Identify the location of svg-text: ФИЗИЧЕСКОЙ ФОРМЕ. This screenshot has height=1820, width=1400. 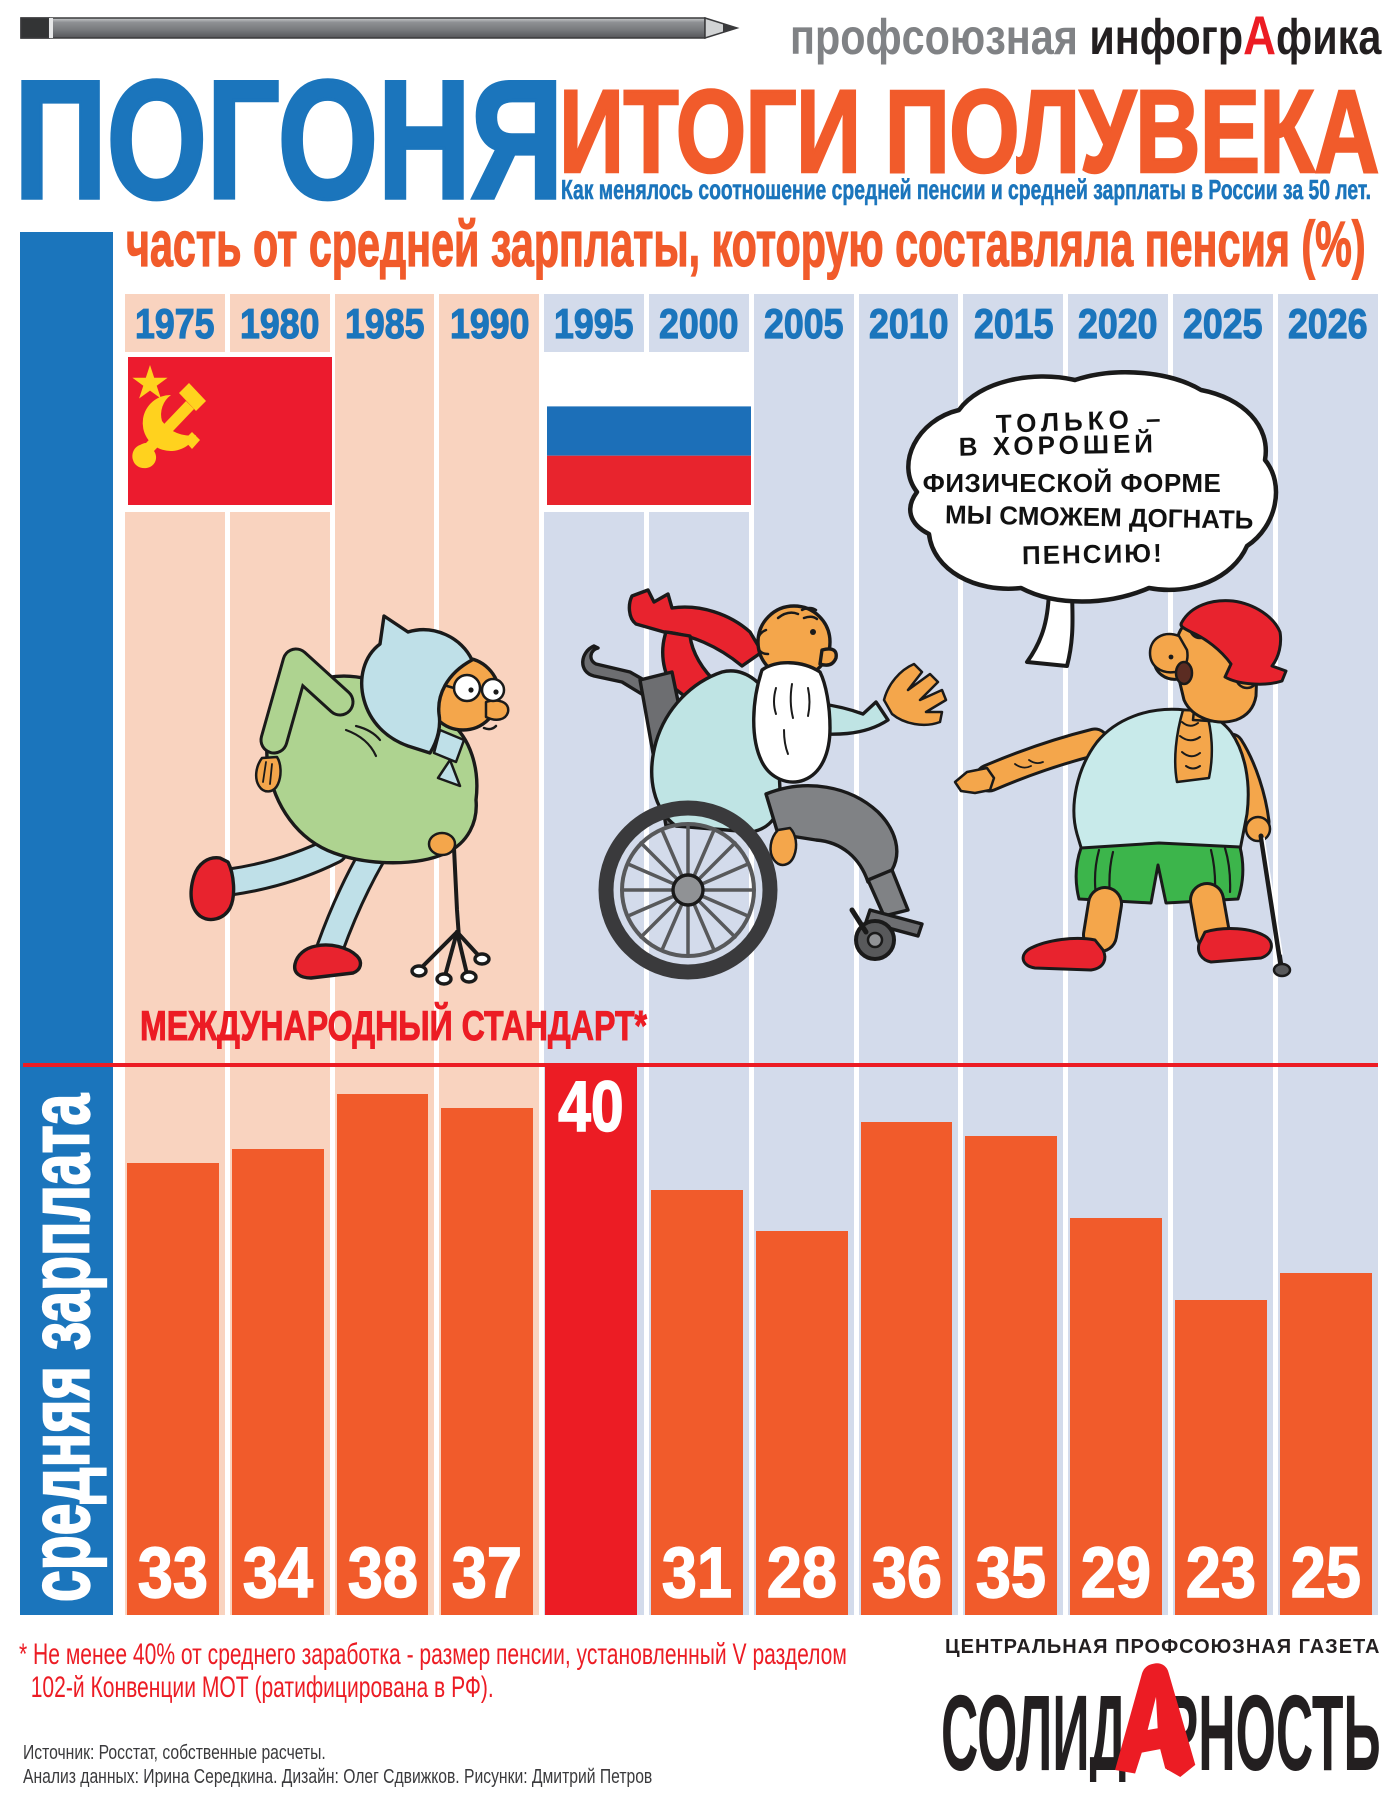
(1072, 483).